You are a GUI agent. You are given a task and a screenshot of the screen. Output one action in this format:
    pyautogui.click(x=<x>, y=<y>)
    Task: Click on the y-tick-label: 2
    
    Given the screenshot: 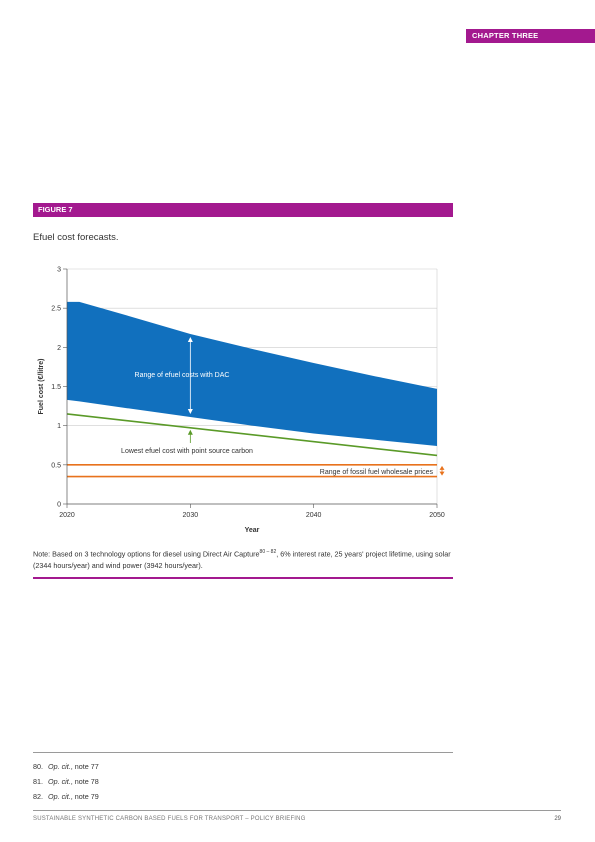 What is the action you would take?
    pyautogui.click(x=59, y=348)
    